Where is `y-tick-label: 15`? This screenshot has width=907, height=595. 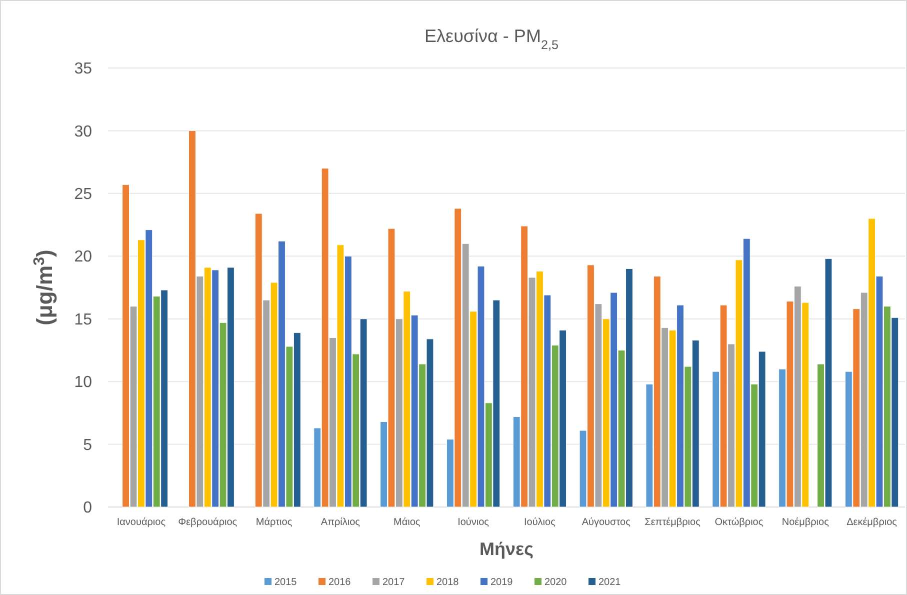
y-tick-label: 15 is located at coordinates (83, 319).